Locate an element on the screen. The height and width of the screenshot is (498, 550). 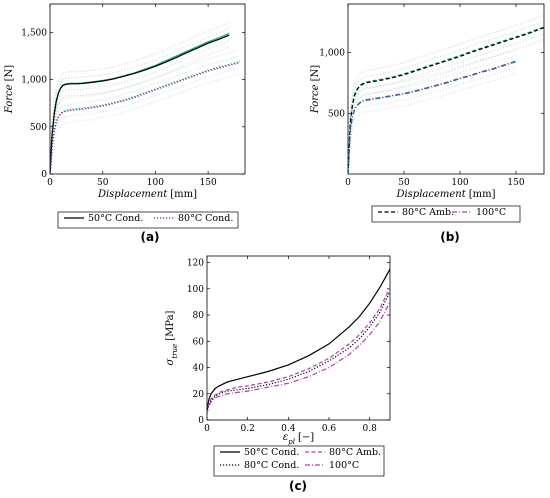
x-tick-label: 0.6 is located at coordinates (329, 429).